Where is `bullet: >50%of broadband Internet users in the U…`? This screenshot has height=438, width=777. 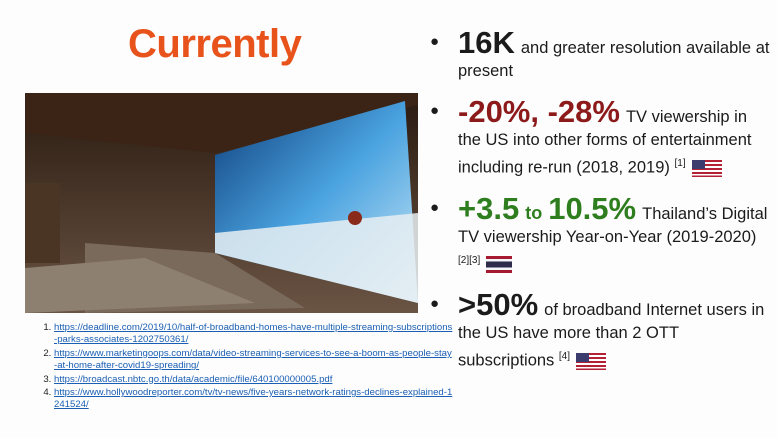
bullet: >50%of broadband Internet users in the U… is located at coordinates (600, 330).